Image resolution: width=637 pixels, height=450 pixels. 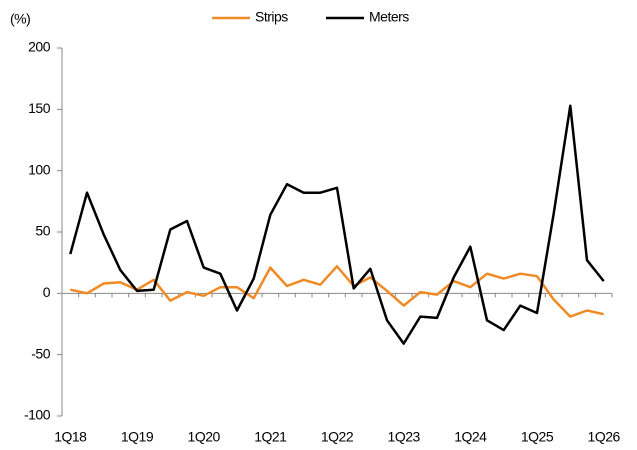 I want to click on y-tick-label: 0, so click(x=47, y=292).